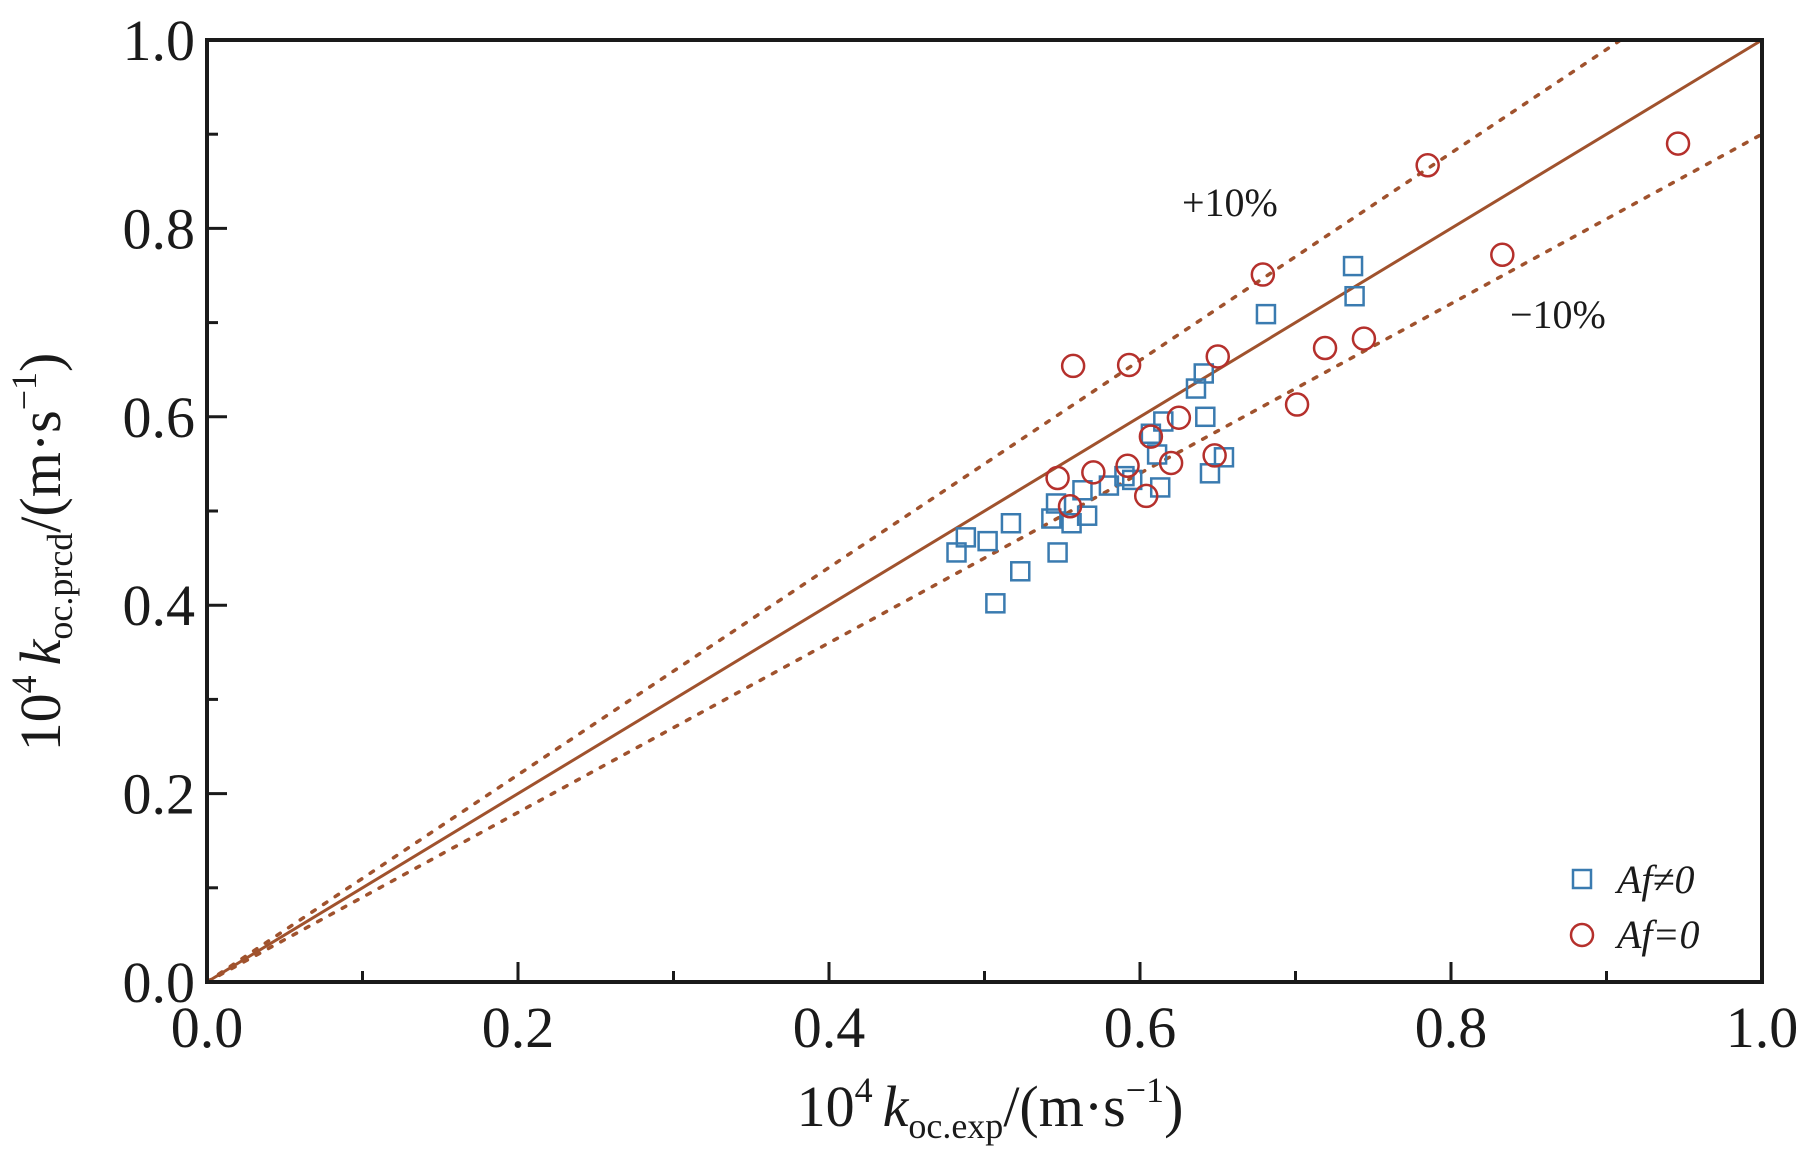 The image size is (1813, 1156). What do you see at coordinates (1634, 907) in the screenshot?
I see `legend: Af≠0 Af=0` at bounding box center [1634, 907].